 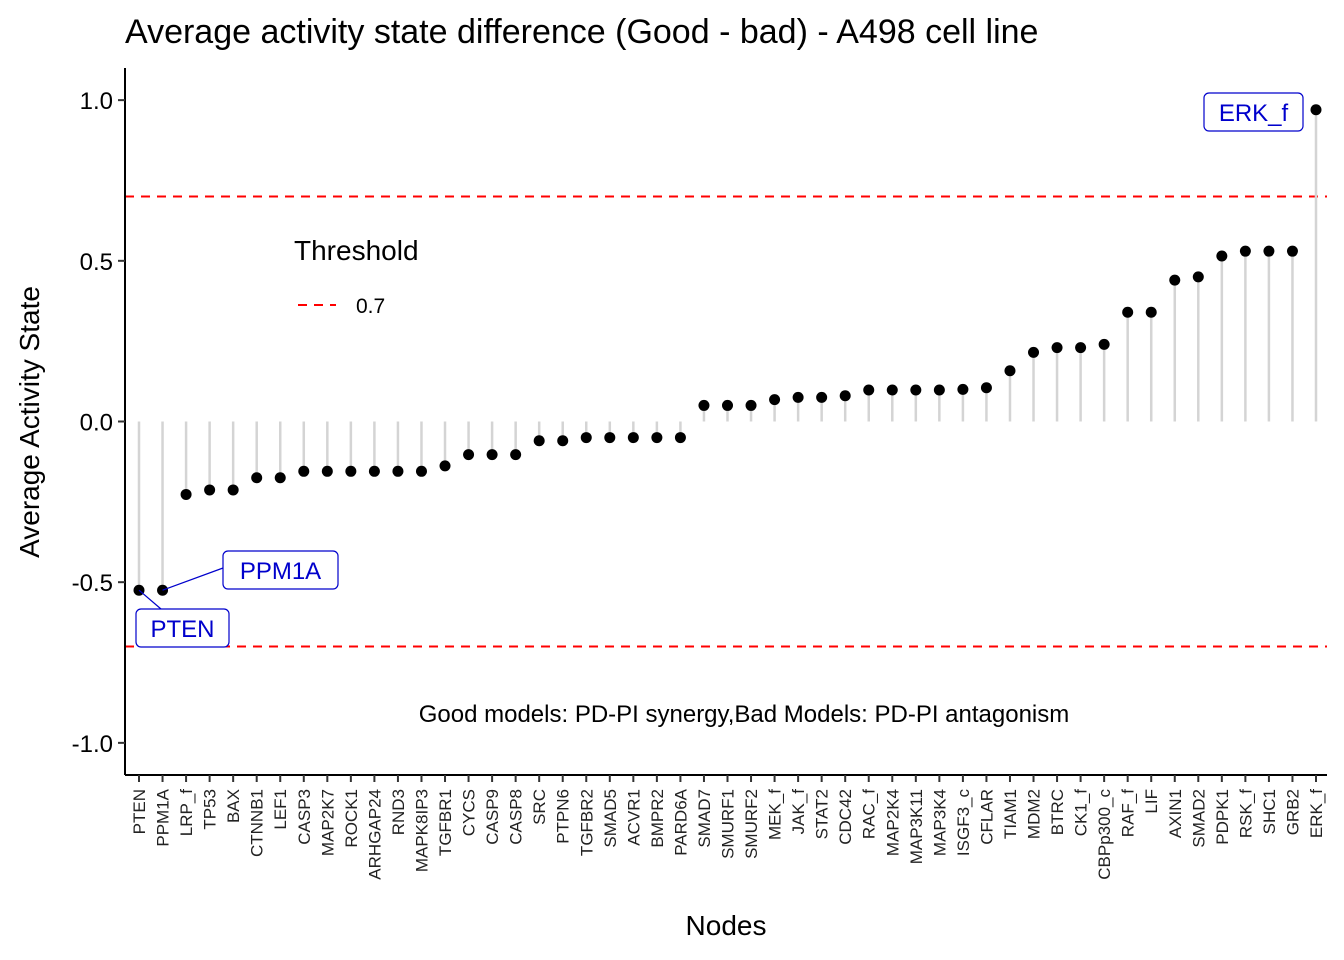 I want to click on y-tick-label: -0.5, so click(x=92, y=583).